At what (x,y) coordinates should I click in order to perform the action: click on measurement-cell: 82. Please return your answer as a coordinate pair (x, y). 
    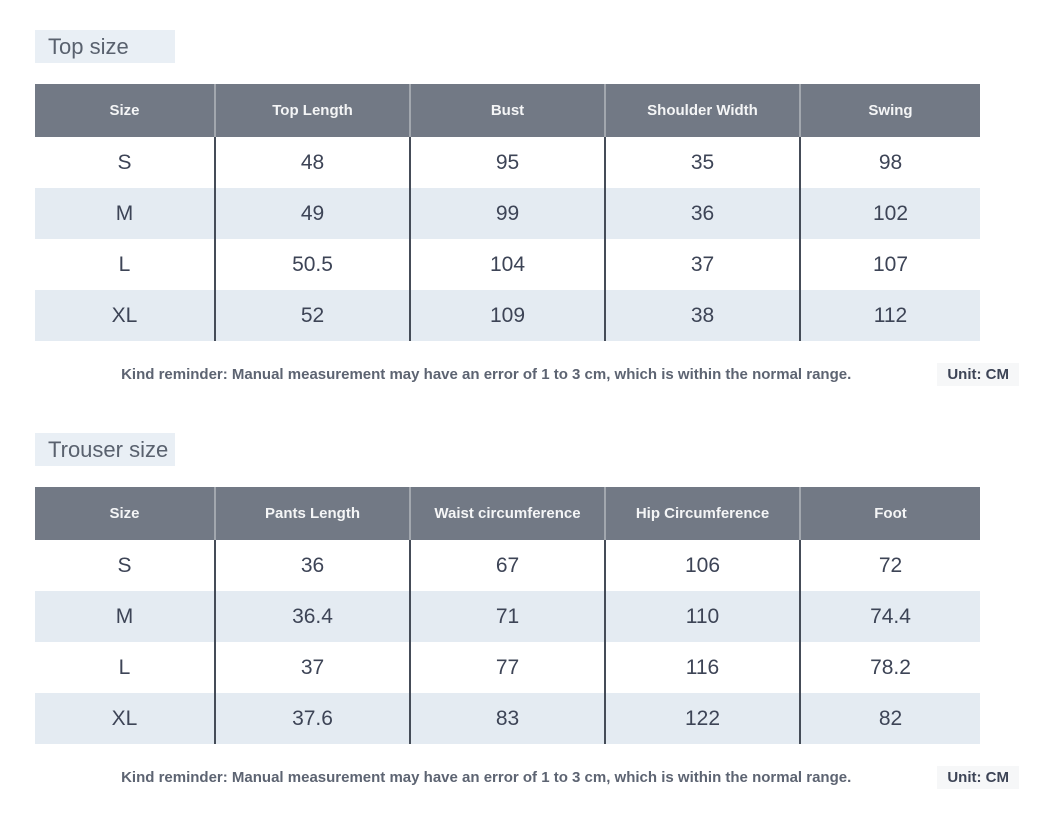
    Looking at the image, I should click on (889, 718).